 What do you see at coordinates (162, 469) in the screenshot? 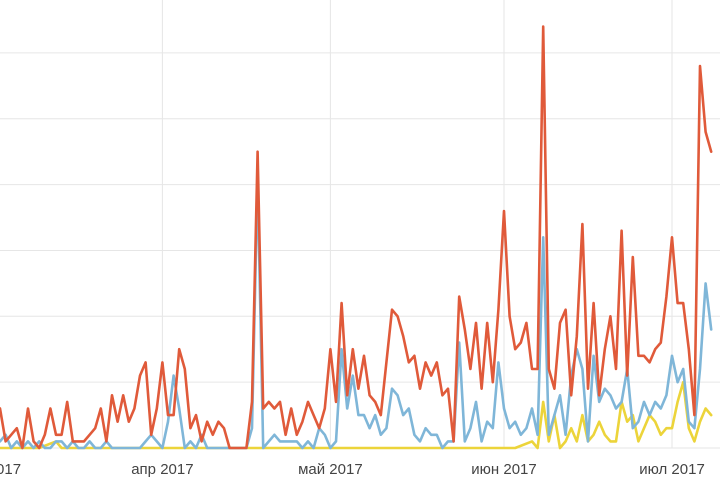
I see `x-tick-label: апр 2017` at bounding box center [162, 469].